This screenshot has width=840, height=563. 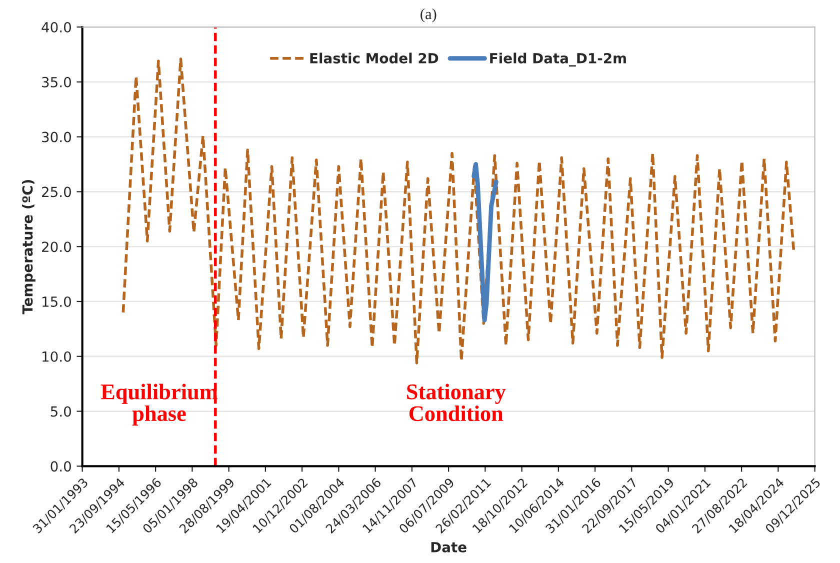 What do you see at coordinates (56, 137) in the screenshot?
I see `y-tick-label: 30.0` at bounding box center [56, 137].